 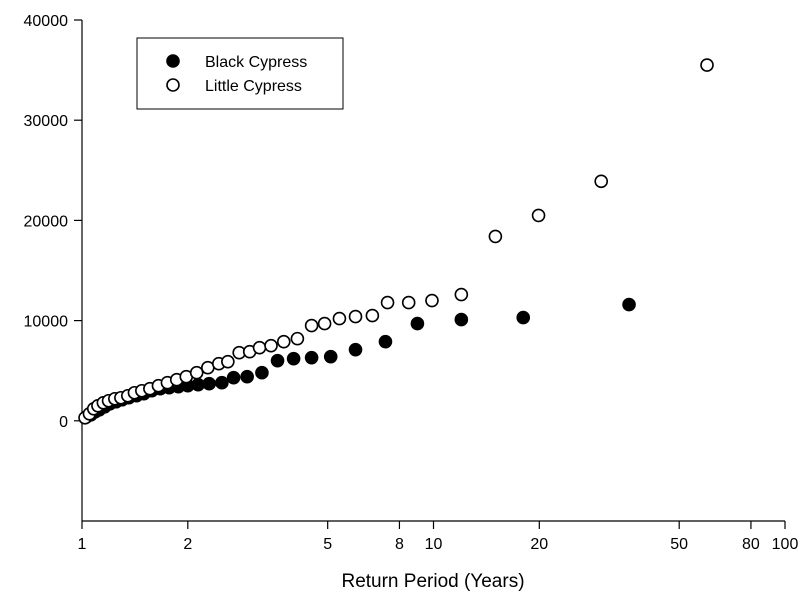 What do you see at coordinates (751, 544) in the screenshot?
I see `x-tick-label: 80` at bounding box center [751, 544].